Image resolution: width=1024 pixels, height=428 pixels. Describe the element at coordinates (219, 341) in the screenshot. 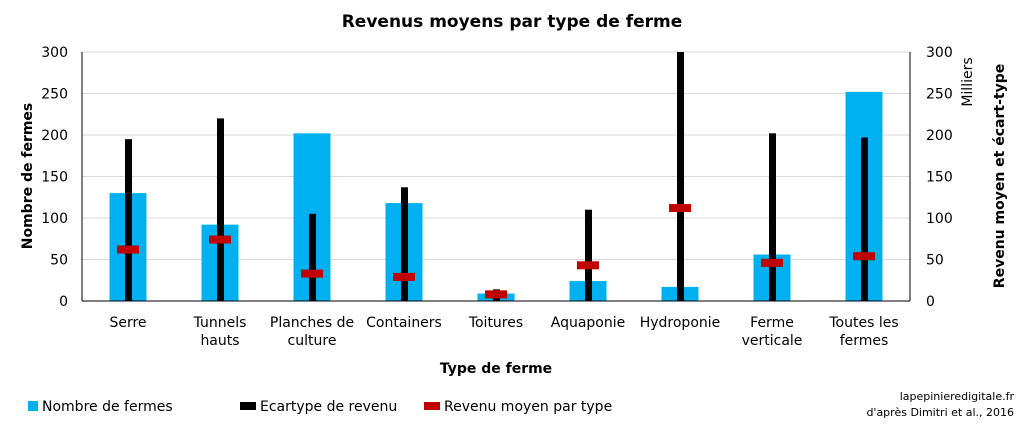

I see `category-label: hauts` at that location.